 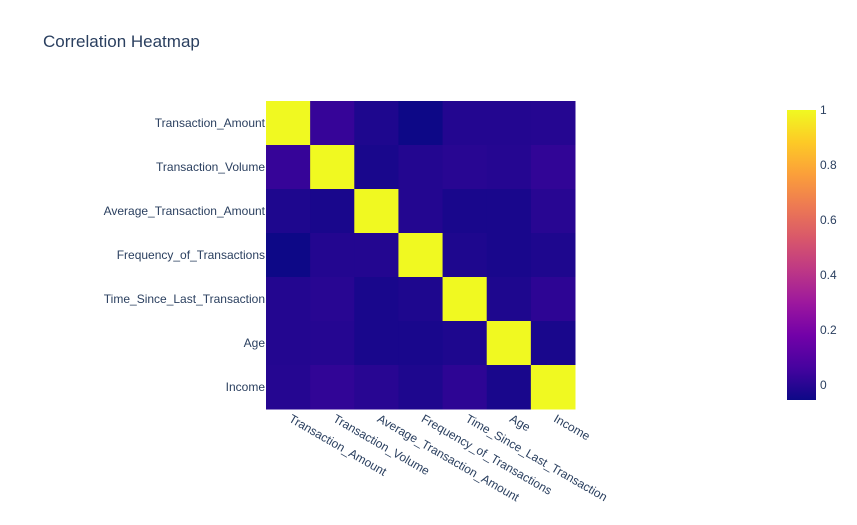 What do you see at coordinates (823, 385) in the screenshot?
I see `colorbar-tick-label: 0` at bounding box center [823, 385].